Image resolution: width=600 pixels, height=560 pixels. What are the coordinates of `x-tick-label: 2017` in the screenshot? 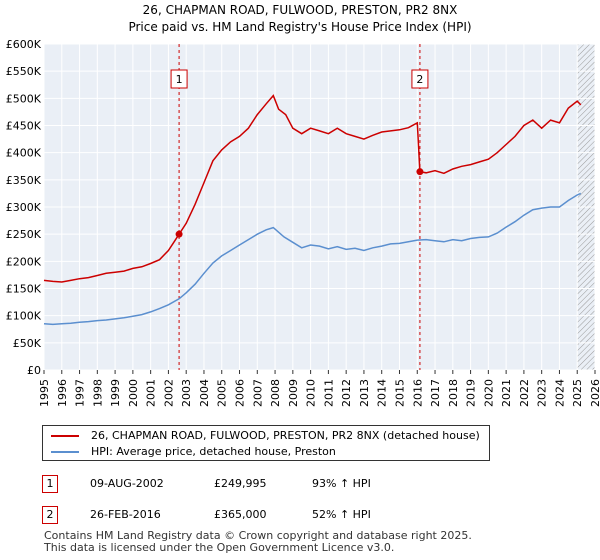 It's located at (435, 393).